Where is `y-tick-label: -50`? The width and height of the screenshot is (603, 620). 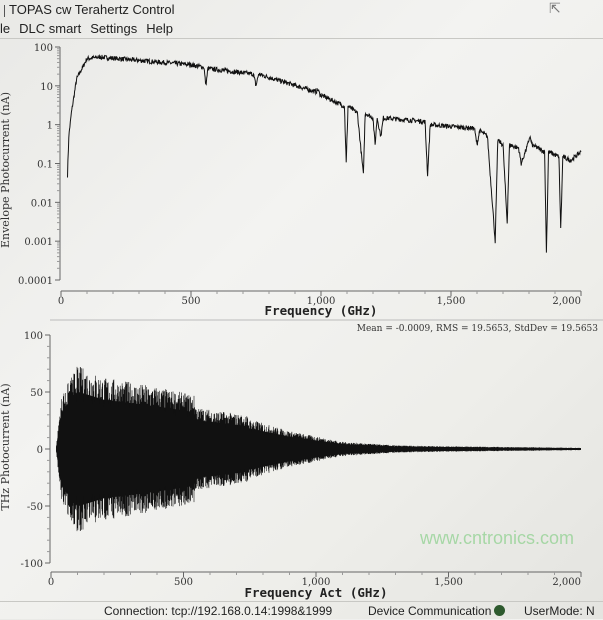 y-tick-label: -50 is located at coordinates (35, 507).